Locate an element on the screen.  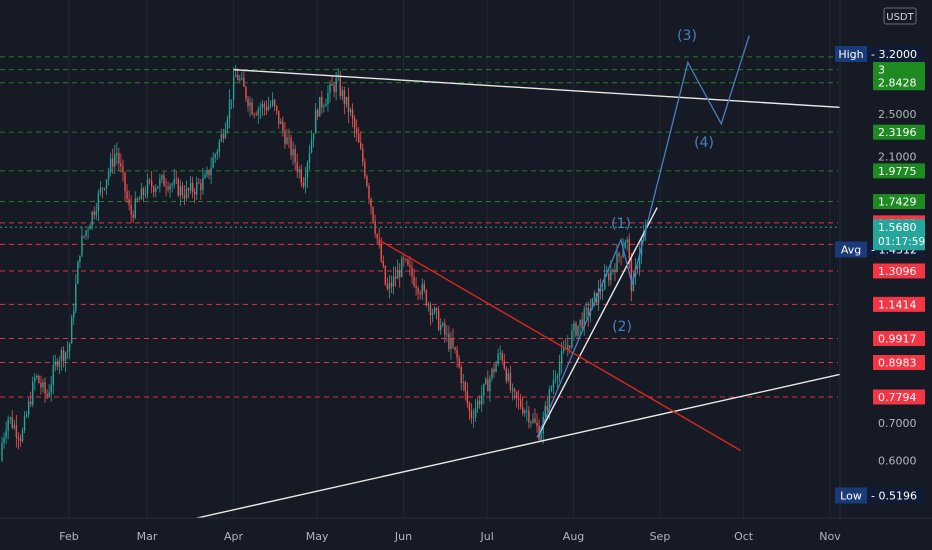
support-level-value: 0.9917 is located at coordinates (897, 338).